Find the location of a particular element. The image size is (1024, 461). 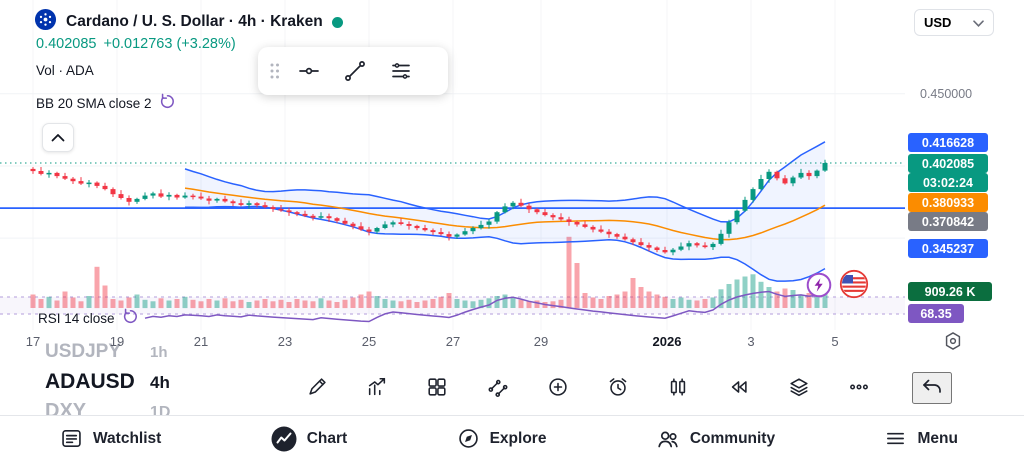

horizontal-line-tool-icon is located at coordinates (309, 71).